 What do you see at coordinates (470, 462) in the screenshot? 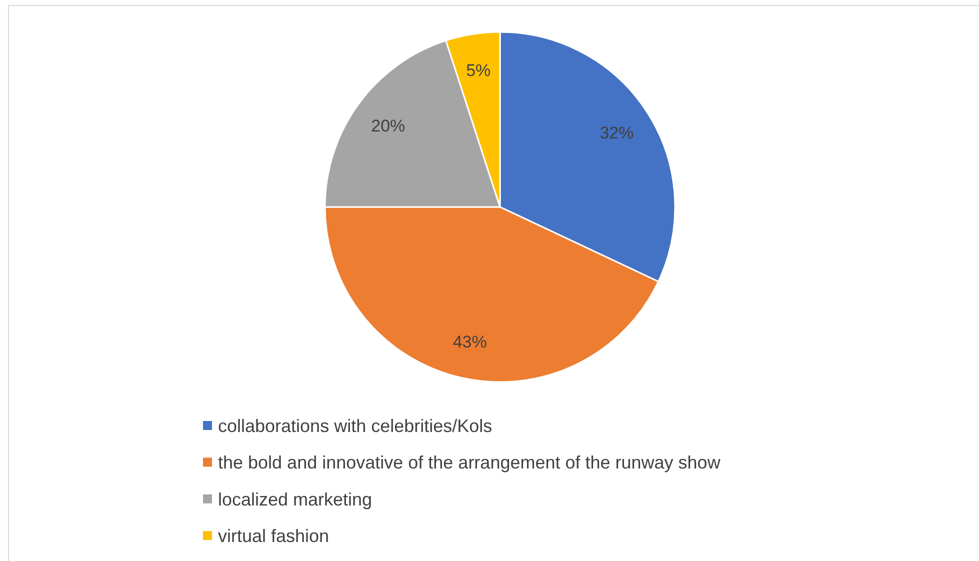
I see `legend-label: the bold and innovative of the arrangement of the runway show` at bounding box center [470, 462].